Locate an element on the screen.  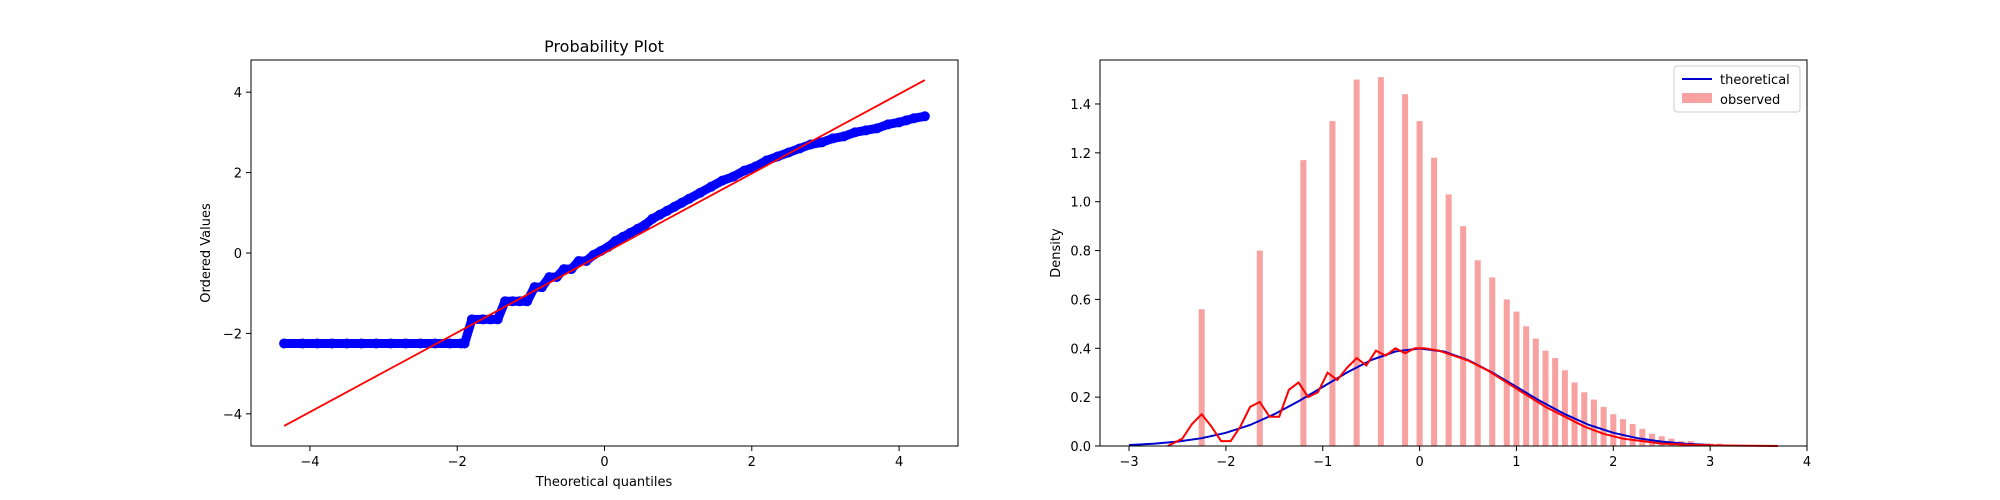
y-tick-label: 4 is located at coordinates (238, 93).